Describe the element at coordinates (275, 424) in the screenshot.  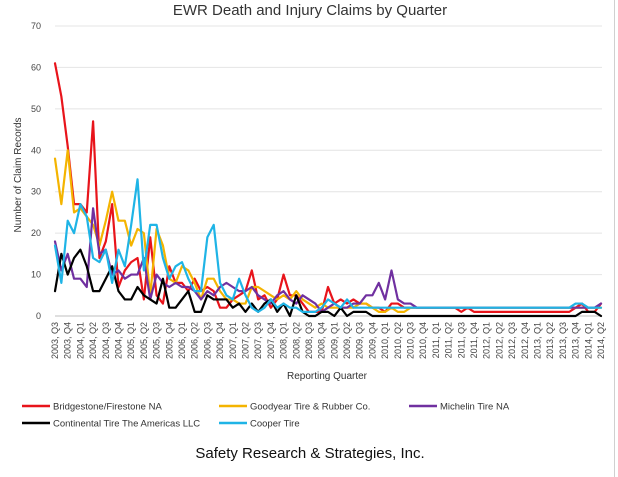
I see `legend-label: Cooper Tire` at that location.